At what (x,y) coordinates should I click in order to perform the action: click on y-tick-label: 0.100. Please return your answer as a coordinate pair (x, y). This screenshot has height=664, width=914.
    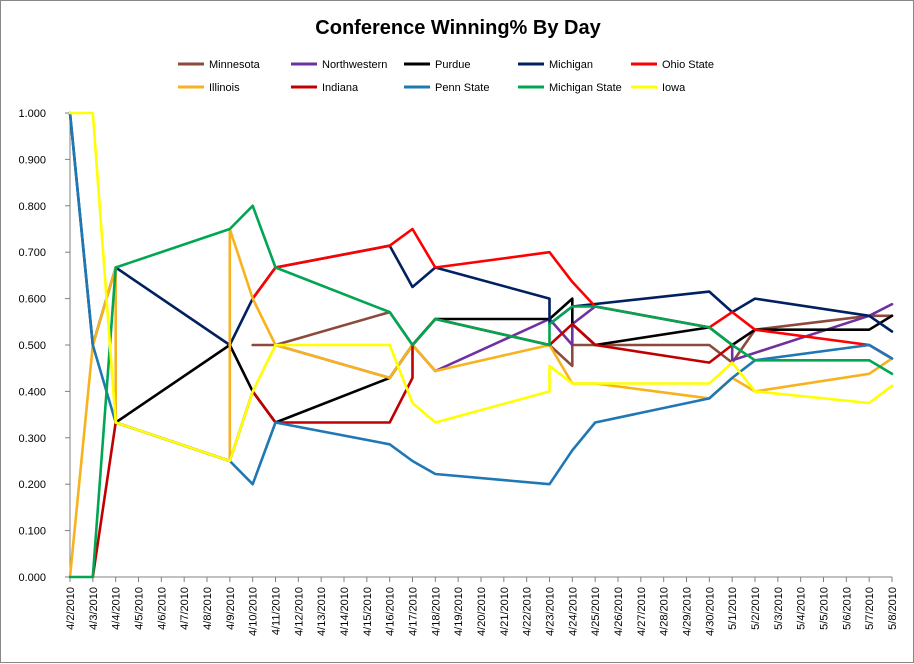
    Looking at the image, I should click on (32, 532).